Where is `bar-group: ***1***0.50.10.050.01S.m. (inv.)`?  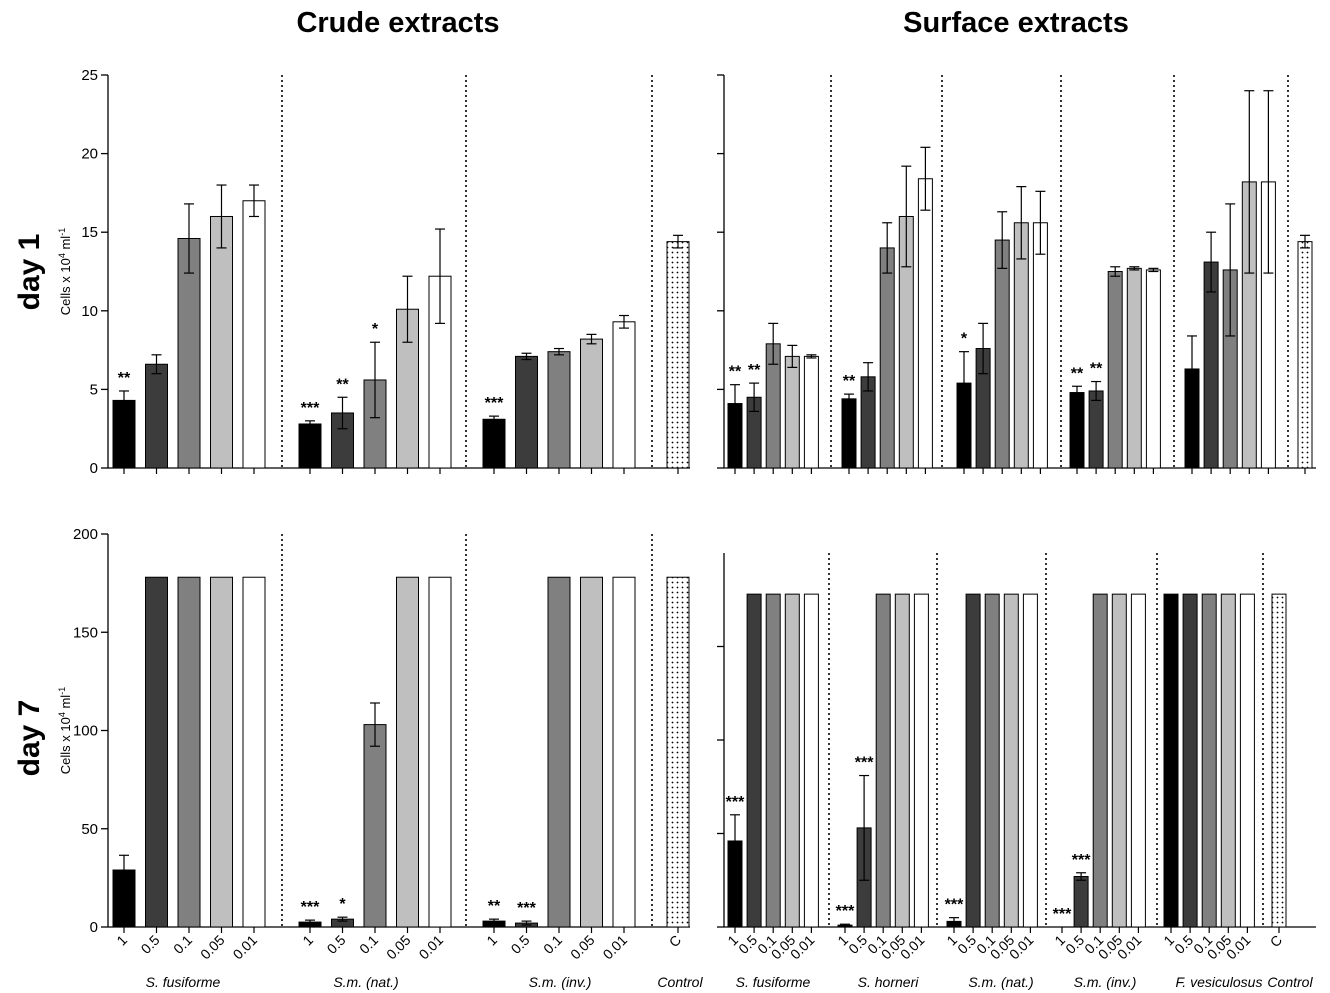
bar-group: ***1***0.50.10.050.01S.m. (inv.) is located at coordinates (1098, 791).